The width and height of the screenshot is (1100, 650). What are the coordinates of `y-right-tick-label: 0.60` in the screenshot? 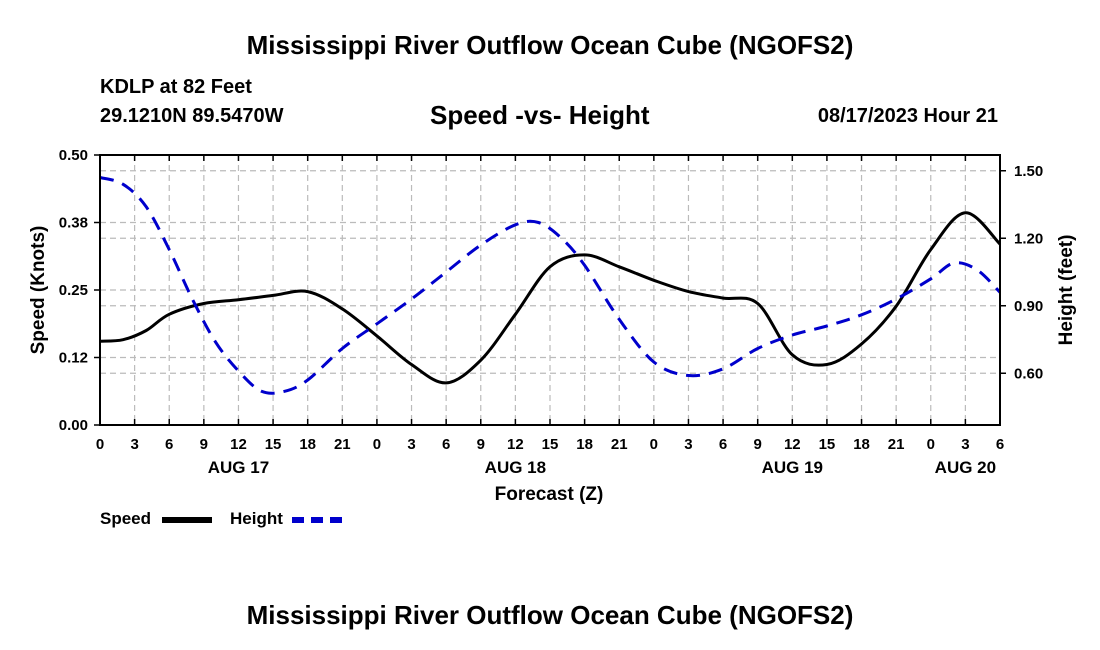 It's located at (1028, 373).